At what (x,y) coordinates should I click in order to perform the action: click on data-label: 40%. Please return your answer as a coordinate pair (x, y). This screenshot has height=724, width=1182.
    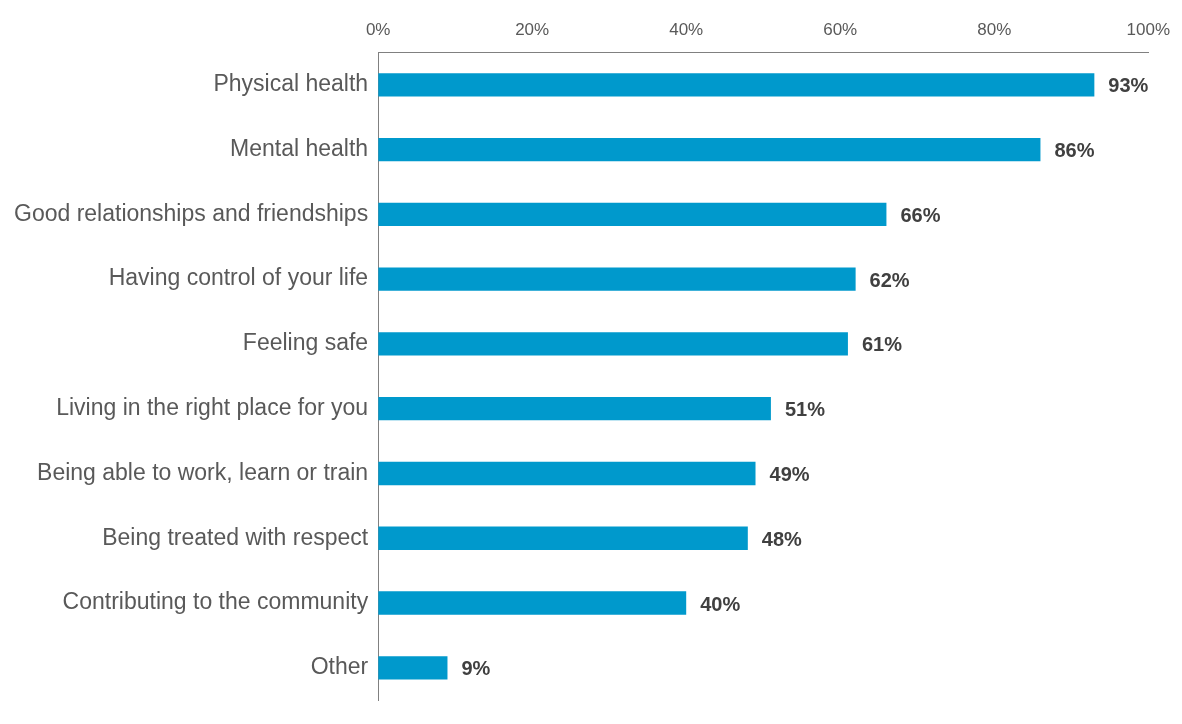
    Looking at the image, I should click on (720, 603).